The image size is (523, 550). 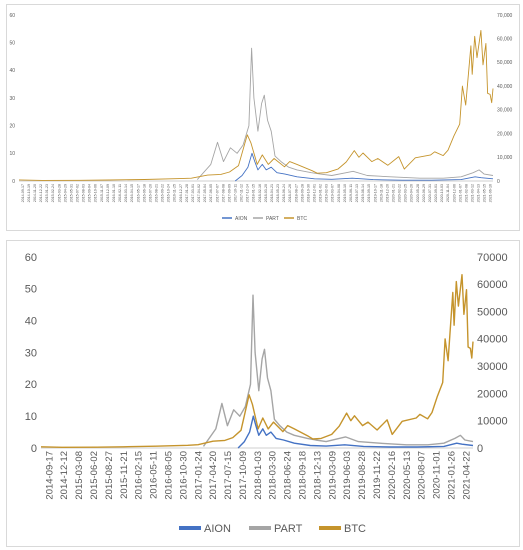 I want to click on x-tick-label: 2020-03-25, so click(x=406, y=193).